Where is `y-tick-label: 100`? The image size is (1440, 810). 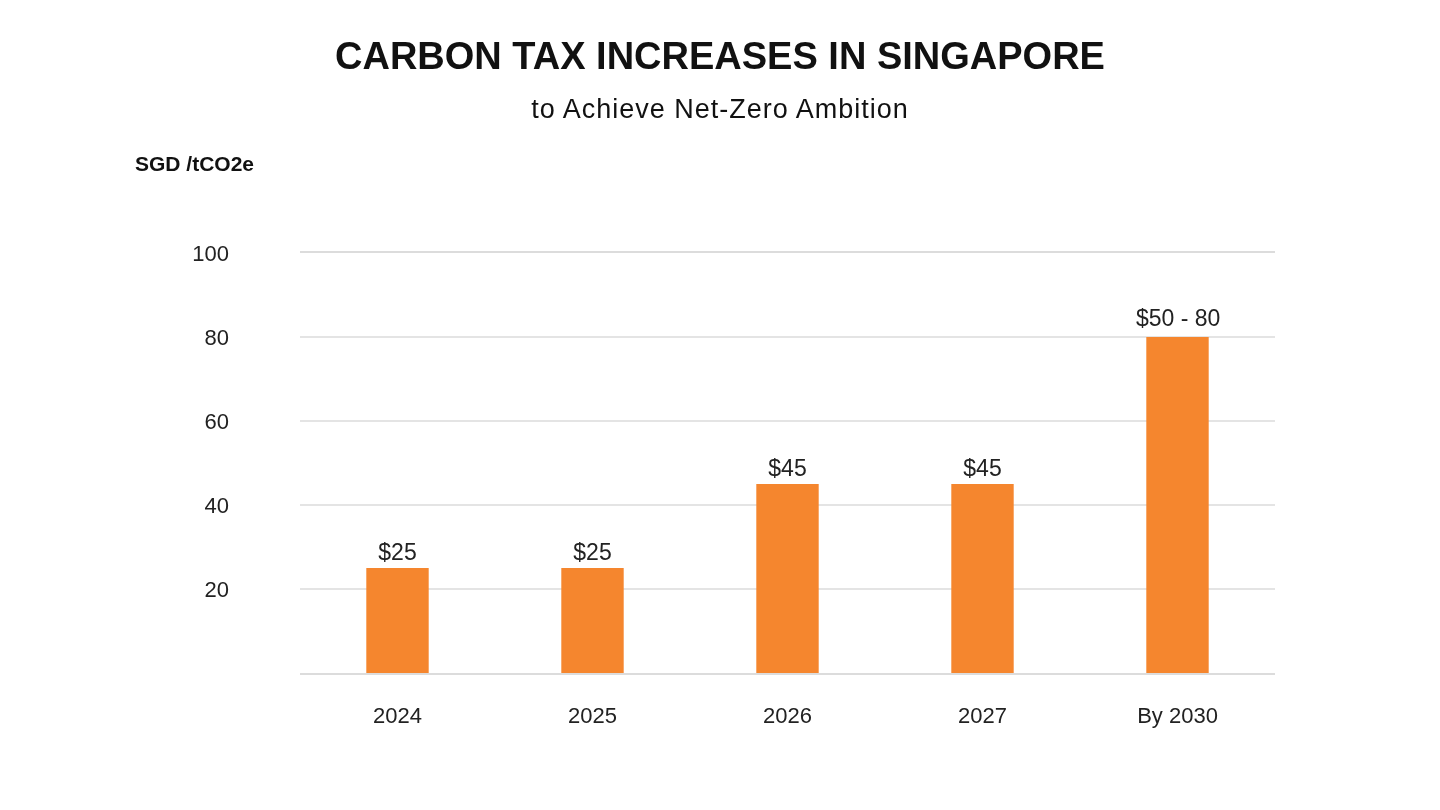 y-tick-label: 100 is located at coordinates (210, 253).